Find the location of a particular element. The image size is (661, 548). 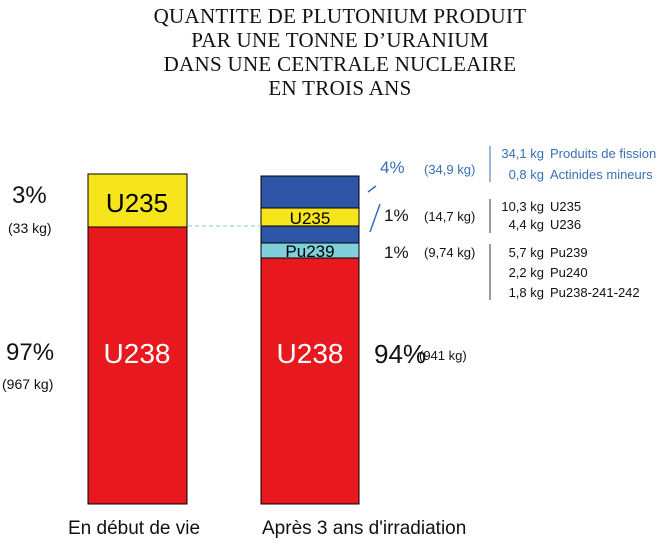

bar2-segment-fission-lower is located at coordinates (310, 234).